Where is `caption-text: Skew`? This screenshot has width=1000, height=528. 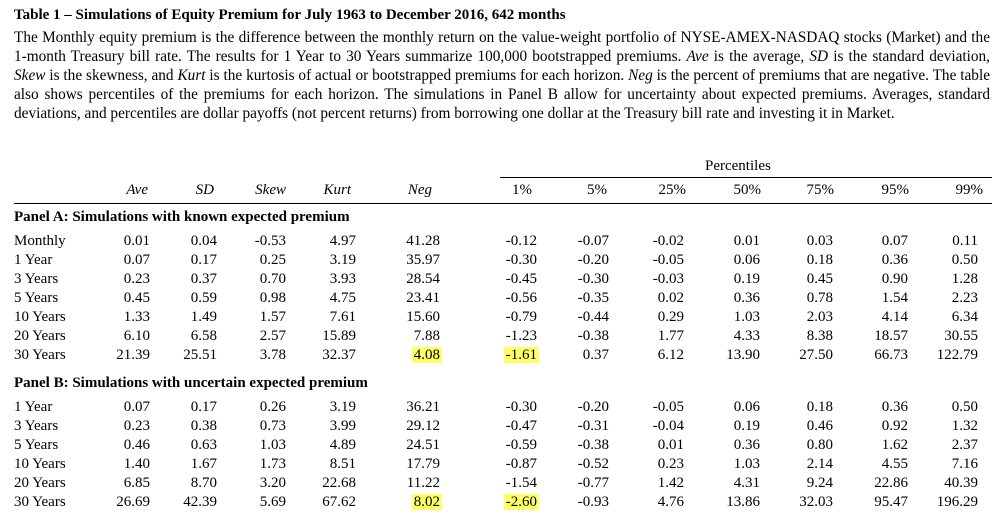
caption-text: Skew is located at coordinates (30, 75).